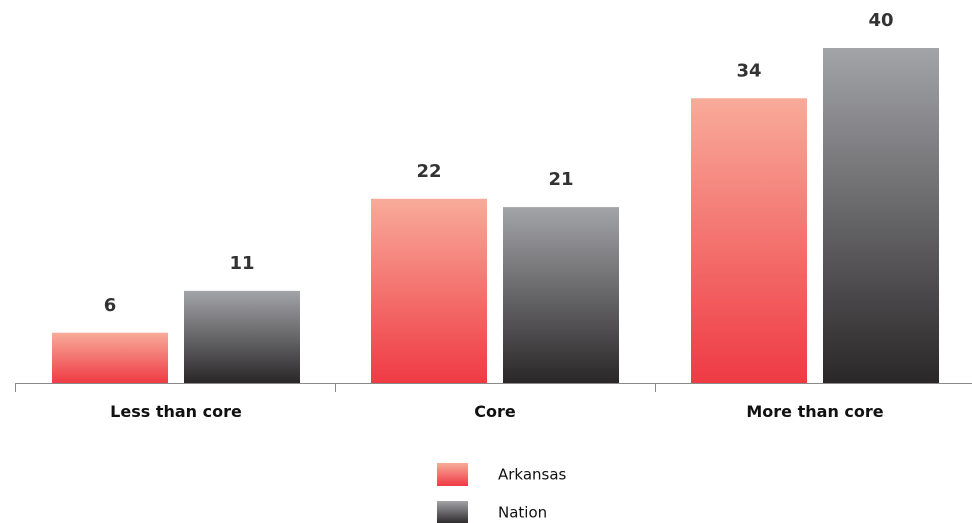 Image resolution: width=972 pixels, height=523 pixels. I want to click on category-label-1: Core, so click(495, 411).